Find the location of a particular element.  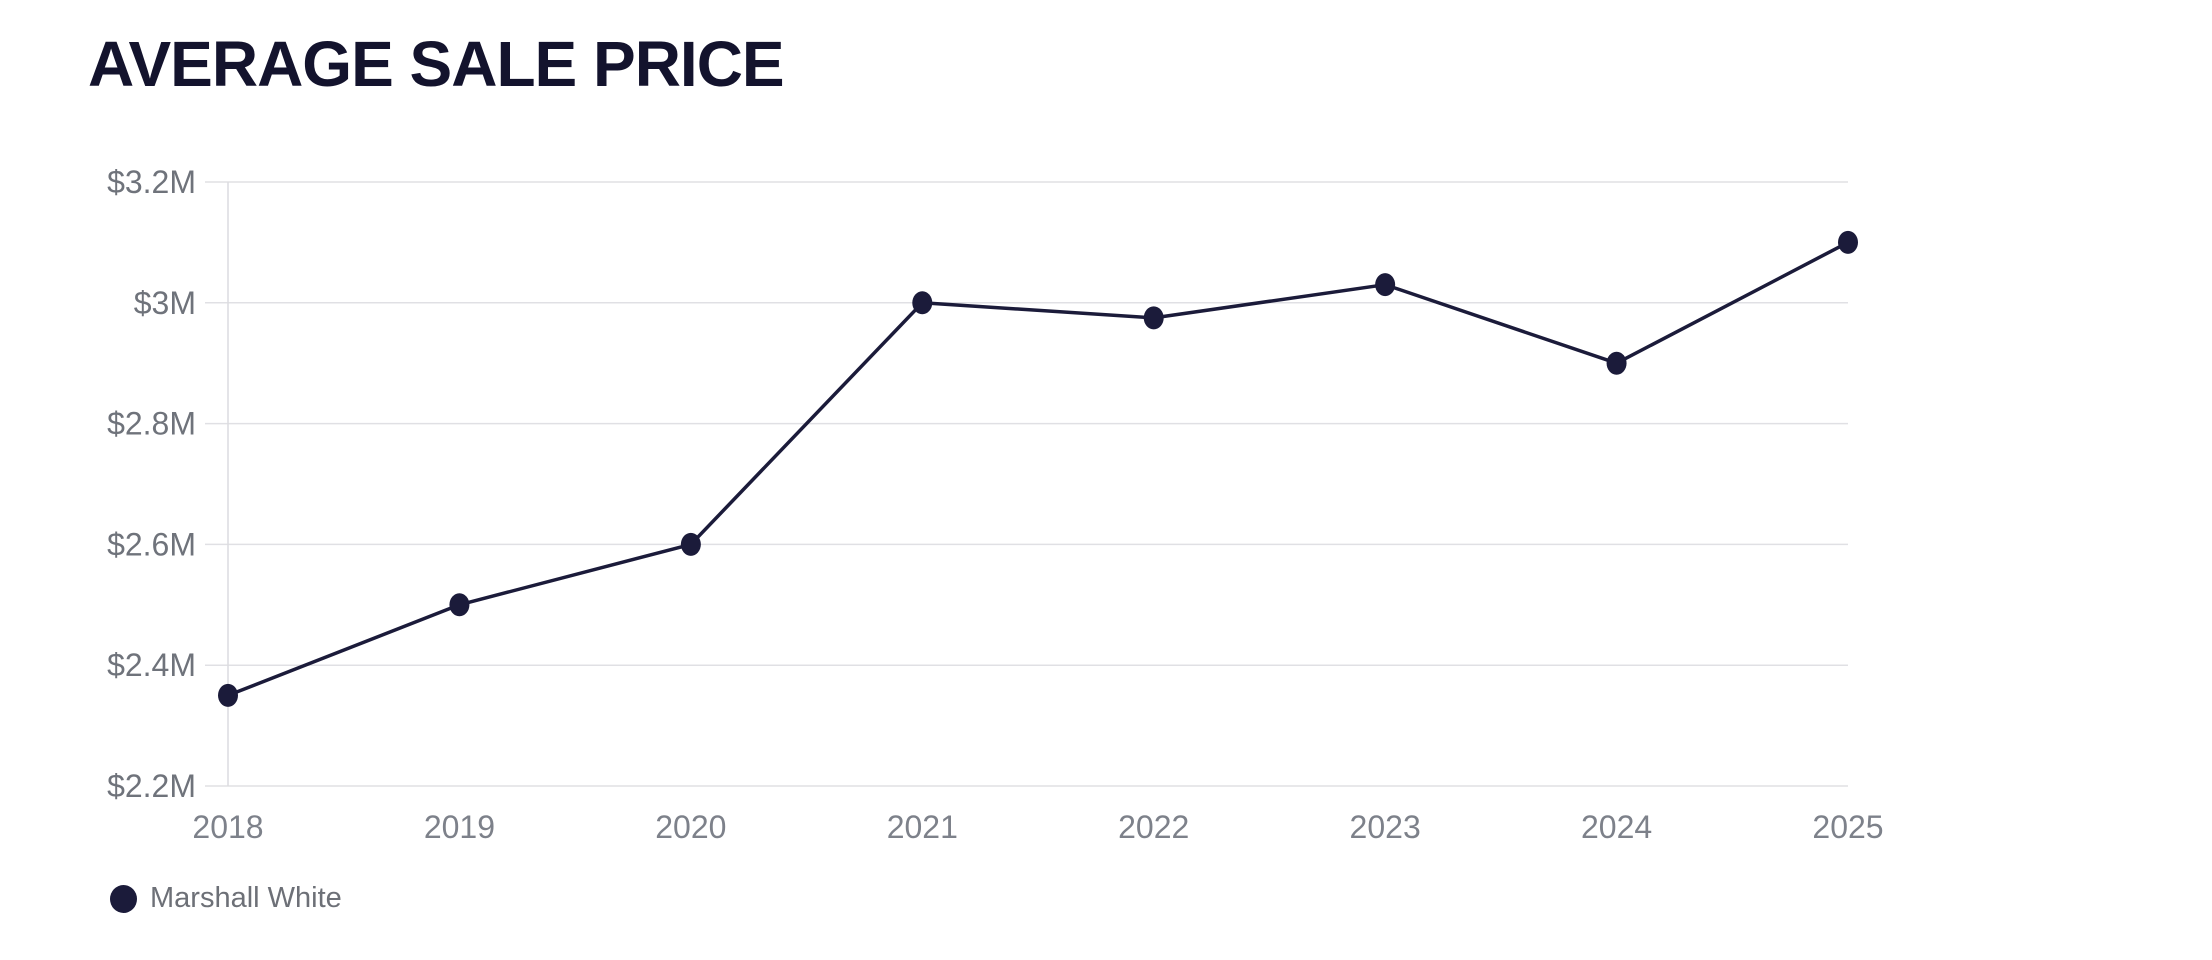

chart-legend: Marshall White is located at coordinates (226, 898).